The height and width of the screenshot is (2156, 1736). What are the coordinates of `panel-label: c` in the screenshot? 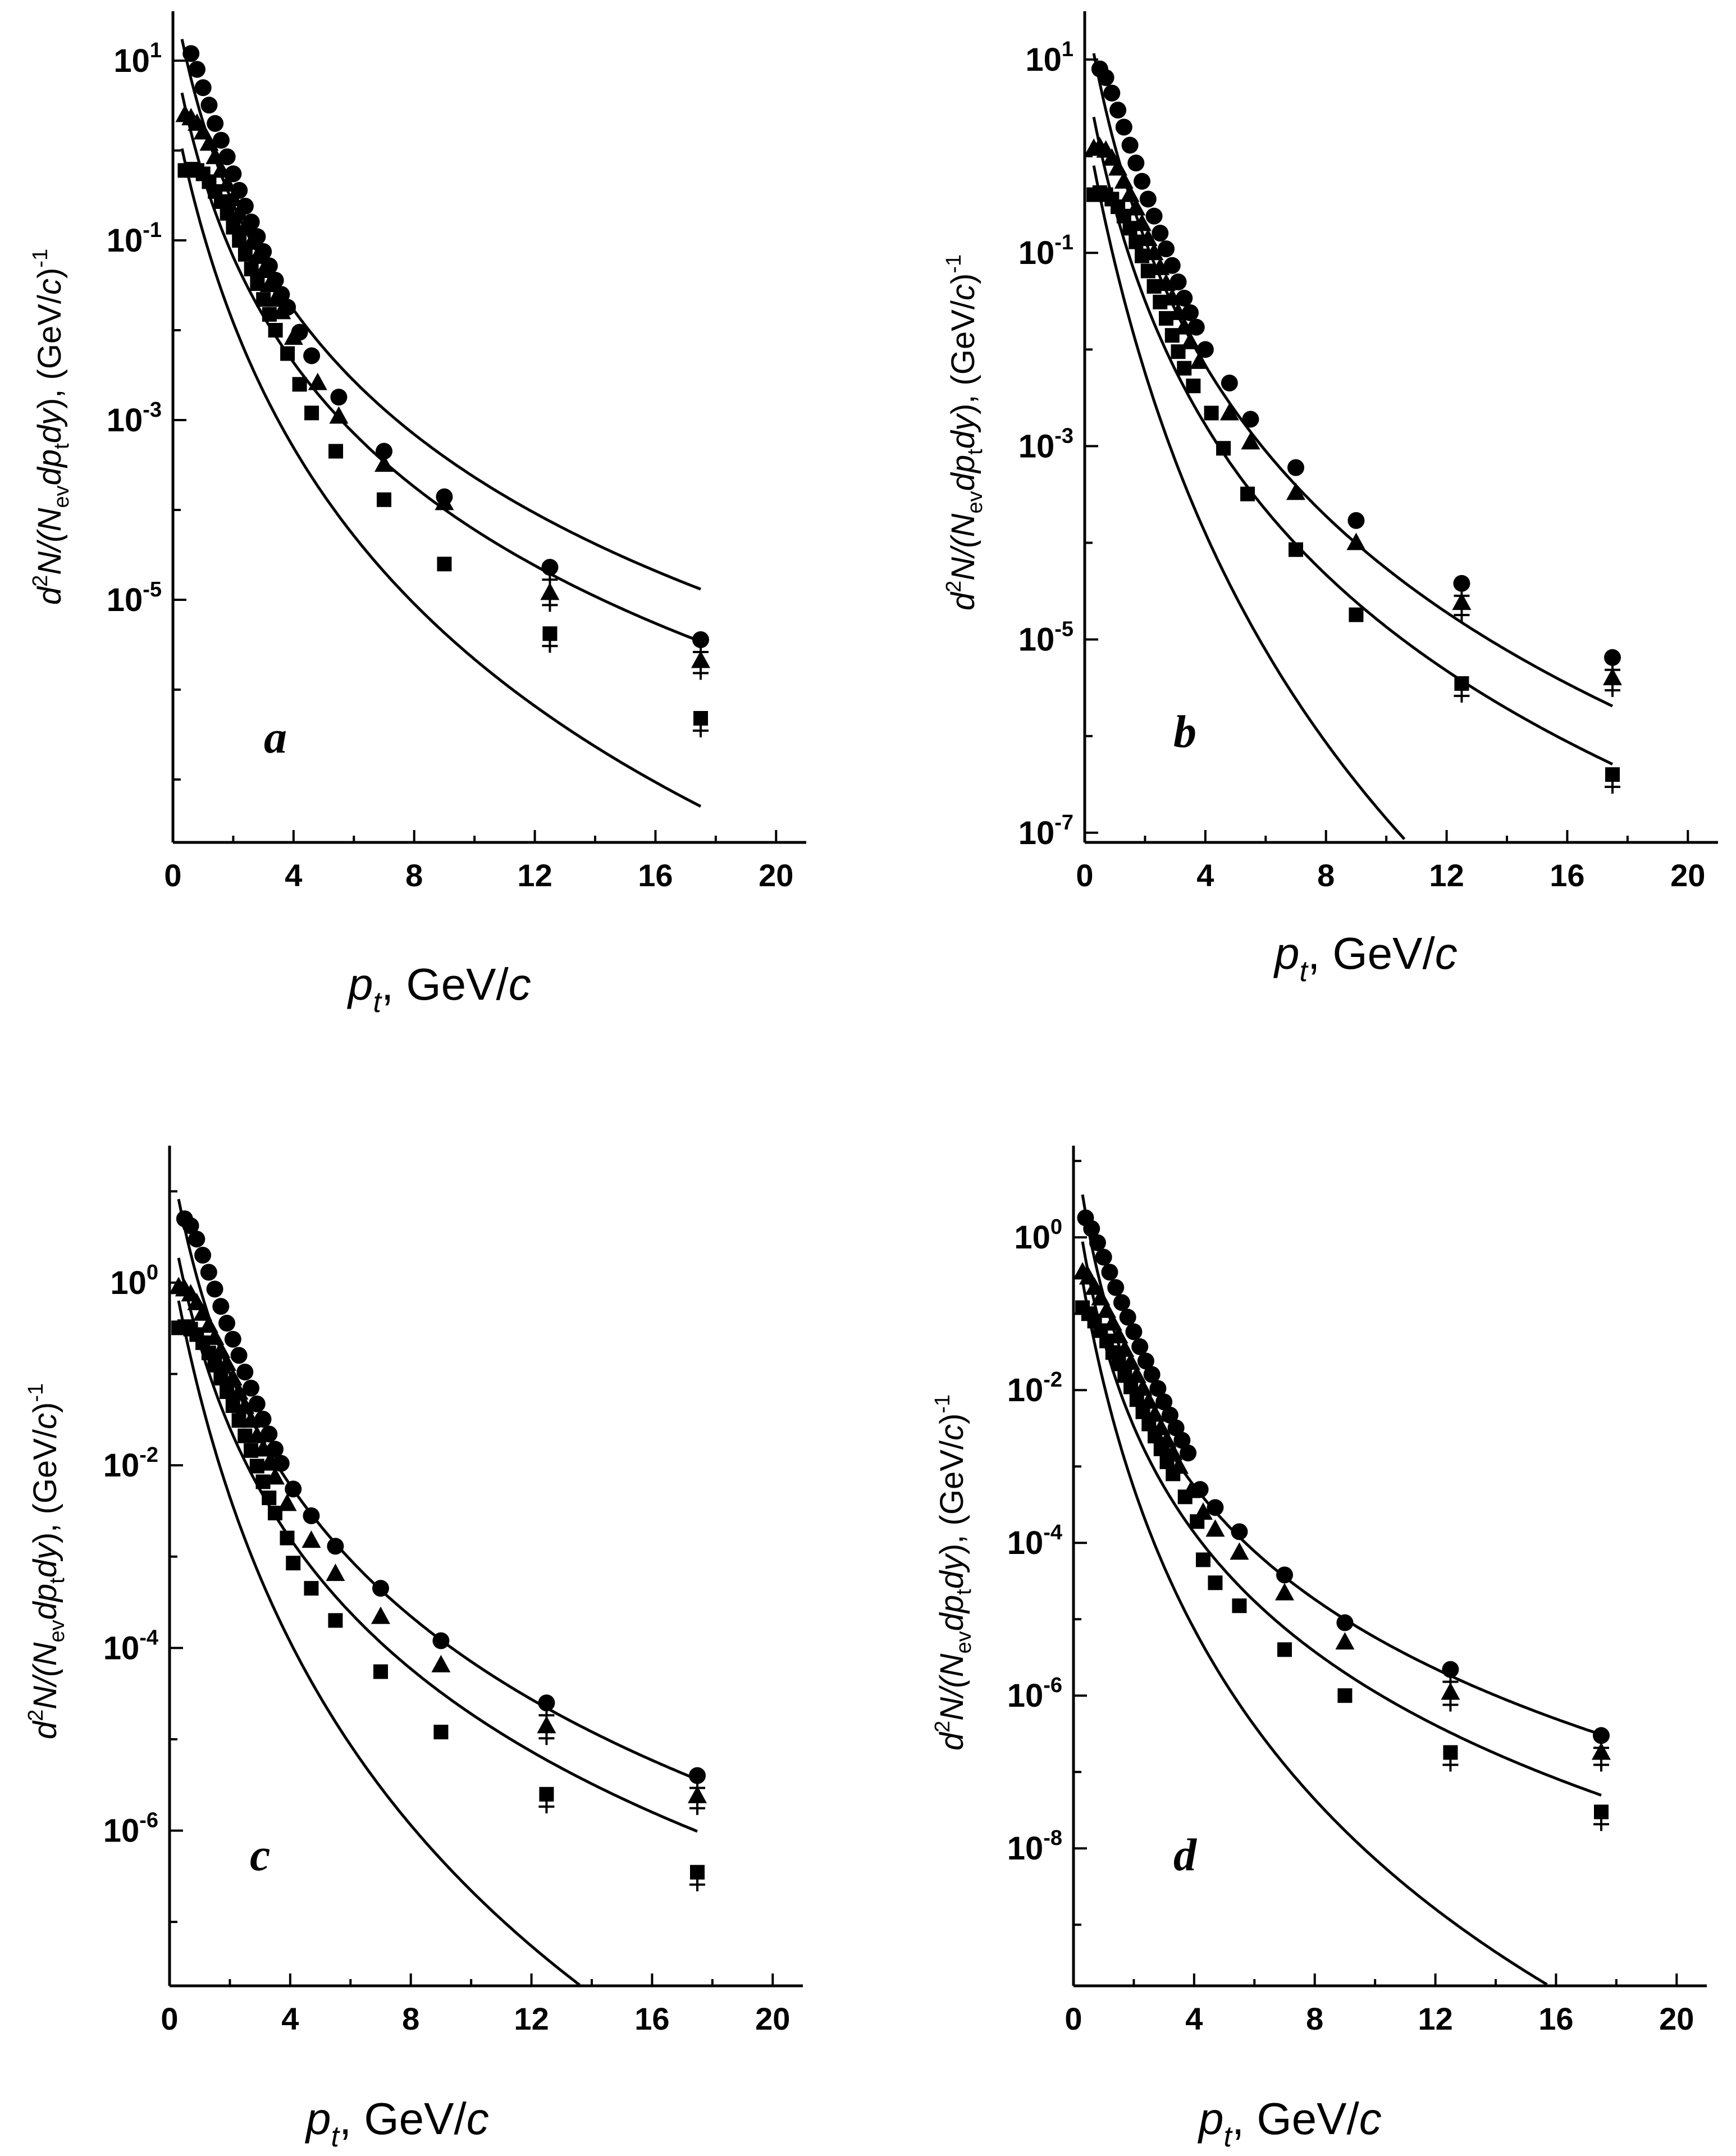 It's located at (260, 1854).